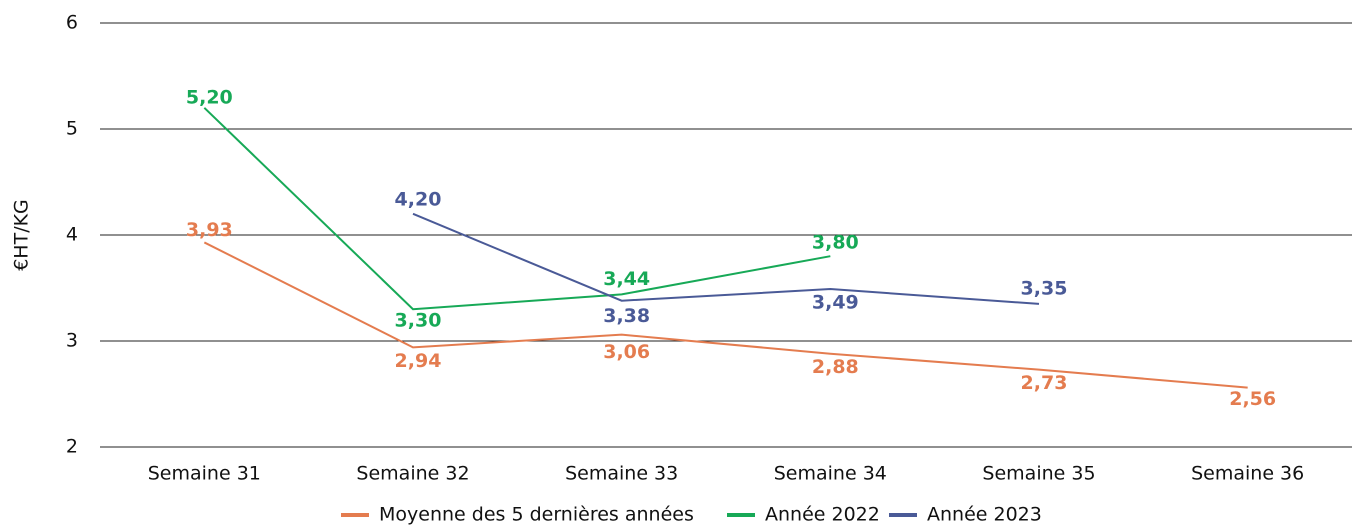 The width and height of the screenshot is (1352, 532). I want to click on data-label: 3,80, so click(835, 243).